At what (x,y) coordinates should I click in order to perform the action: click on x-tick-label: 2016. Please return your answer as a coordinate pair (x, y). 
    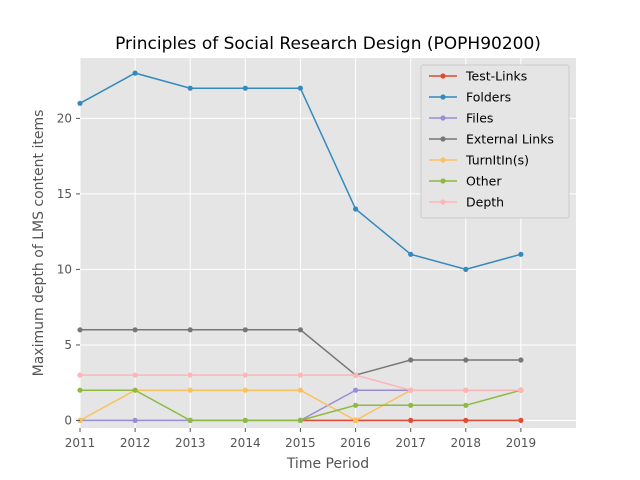
    Looking at the image, I should click on (355, 443).